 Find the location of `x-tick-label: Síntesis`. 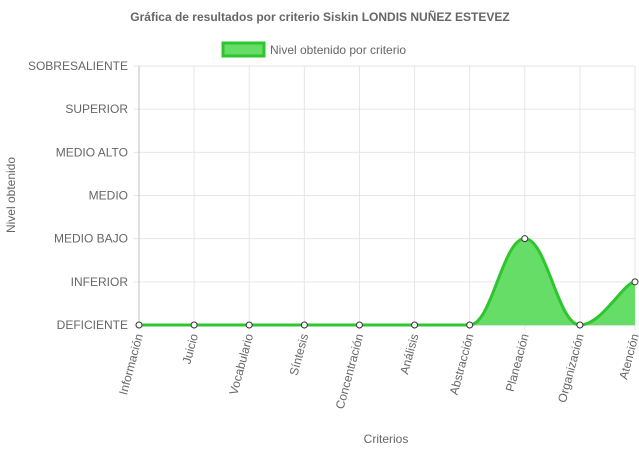

x-tick-label: Síntesis is located at coordinates (299, 354).